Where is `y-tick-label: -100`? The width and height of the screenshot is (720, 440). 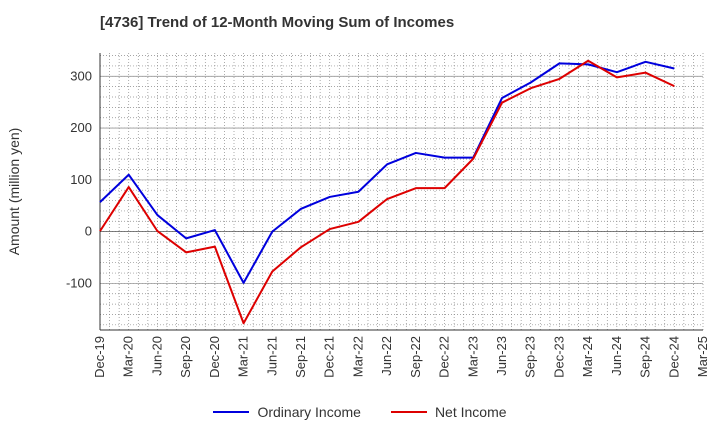
y-tick-label: -100 is located at coordinates (79, 282).